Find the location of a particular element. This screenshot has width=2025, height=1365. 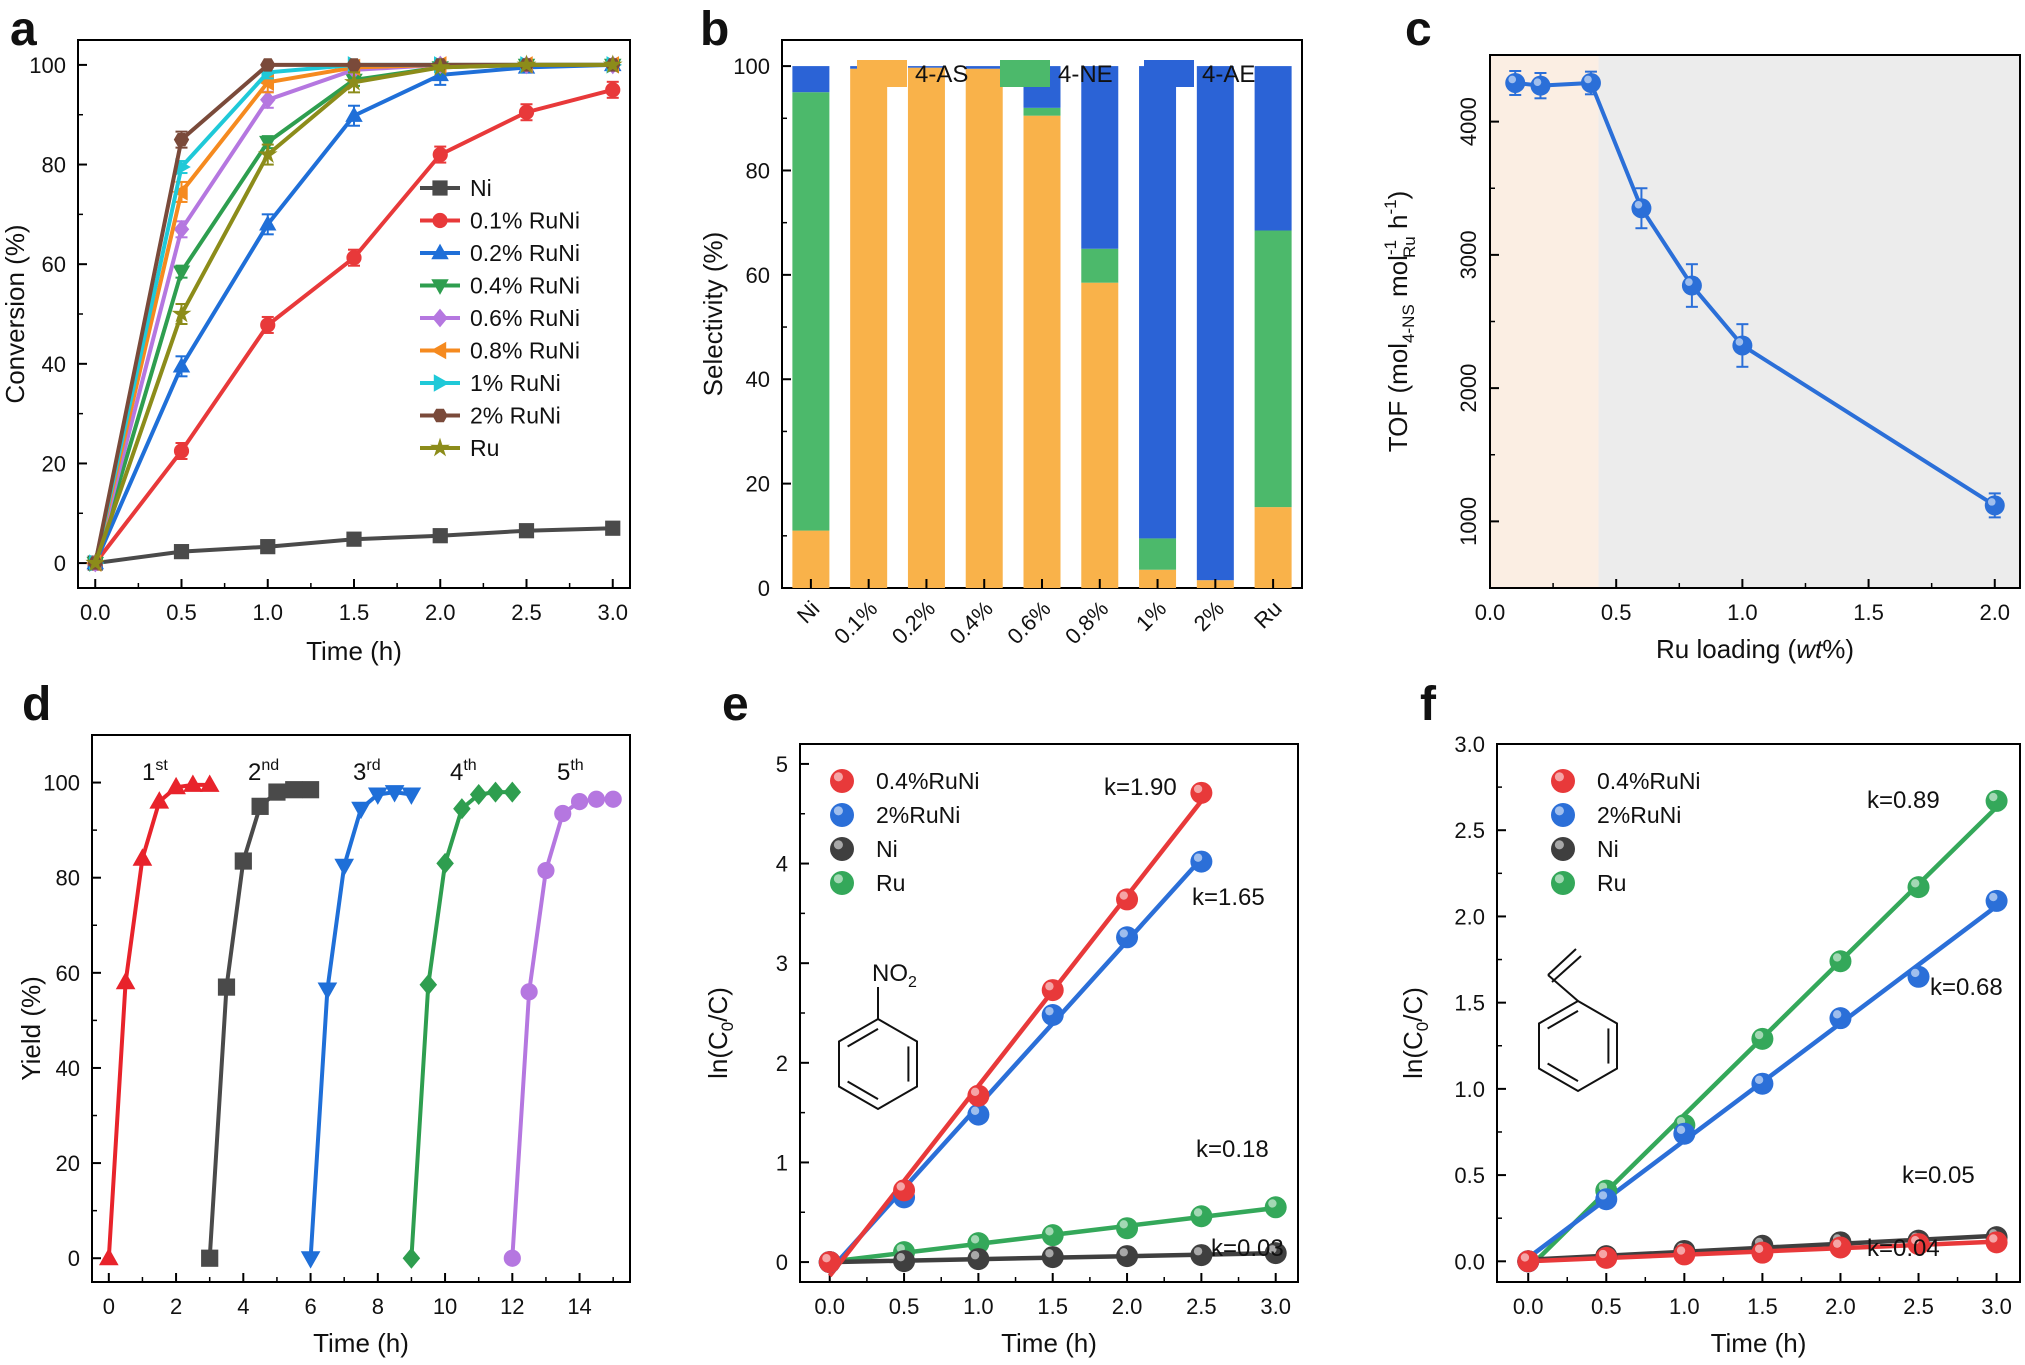

legend-label: 0.4%RuNi is located at coordinates (928, 781).